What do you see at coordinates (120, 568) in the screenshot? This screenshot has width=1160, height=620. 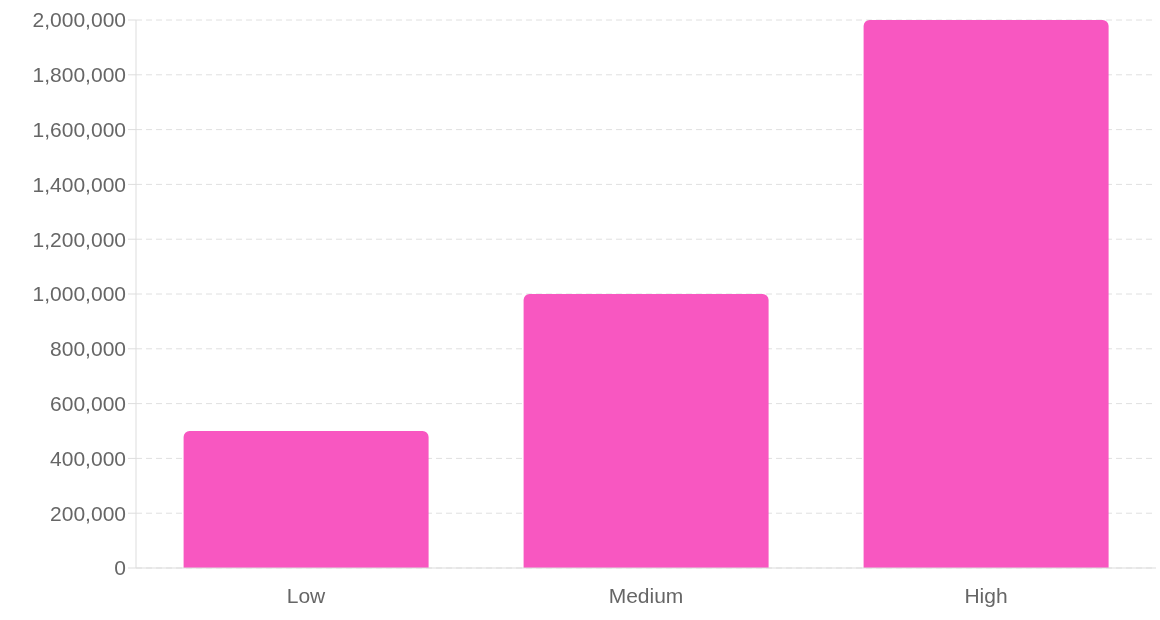 I see `y-tick-label: 0` at bounding box center [120, 568].